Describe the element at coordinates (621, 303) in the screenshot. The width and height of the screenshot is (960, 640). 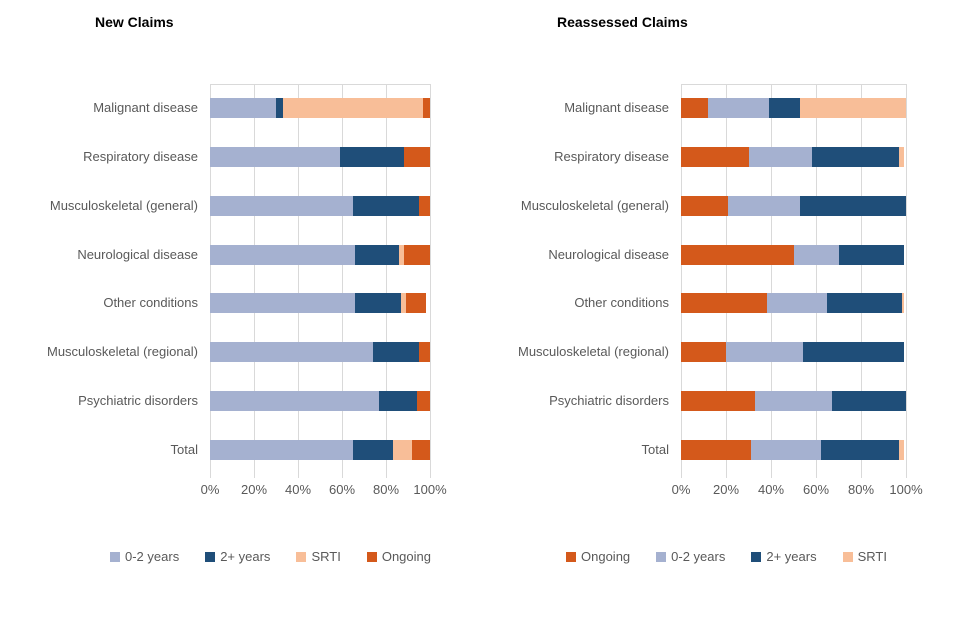
I see `category-label: Other conditions` at that location.